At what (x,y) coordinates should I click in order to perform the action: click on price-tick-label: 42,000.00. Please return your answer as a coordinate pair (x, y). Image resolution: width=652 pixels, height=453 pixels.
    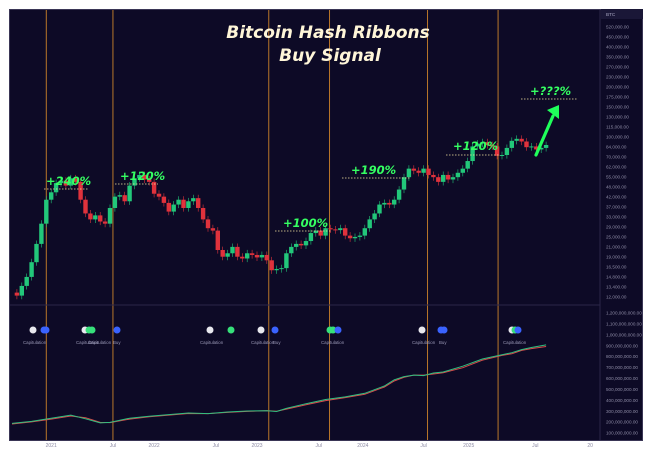
    Looking at the image, I should click on (616, 197).